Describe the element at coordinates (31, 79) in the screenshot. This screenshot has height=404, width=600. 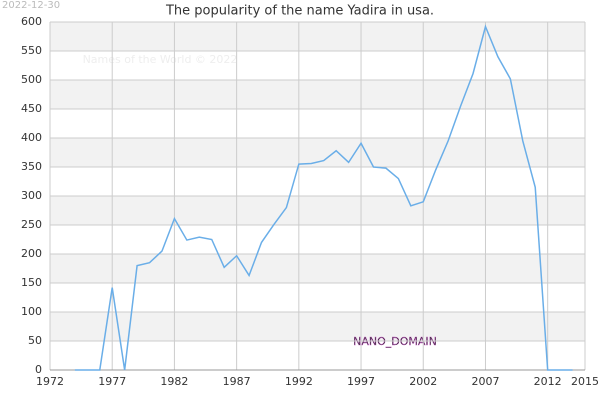
I see `y-tick-label: 500` at that location.